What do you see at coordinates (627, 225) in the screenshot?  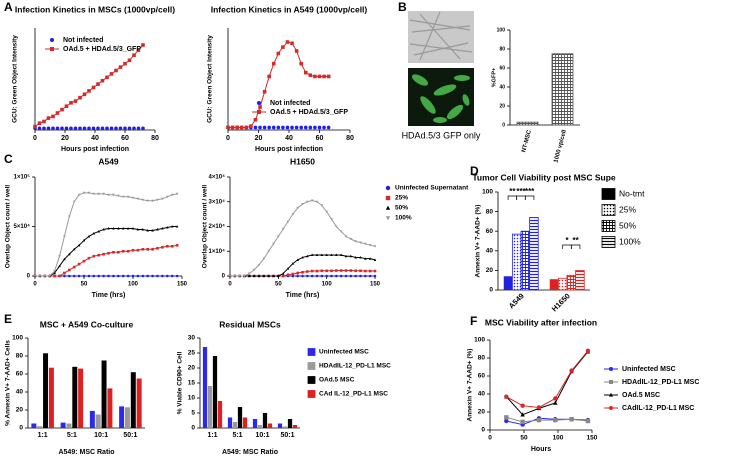 I see `legend-label: 50%` at bounding box center [627, 225].